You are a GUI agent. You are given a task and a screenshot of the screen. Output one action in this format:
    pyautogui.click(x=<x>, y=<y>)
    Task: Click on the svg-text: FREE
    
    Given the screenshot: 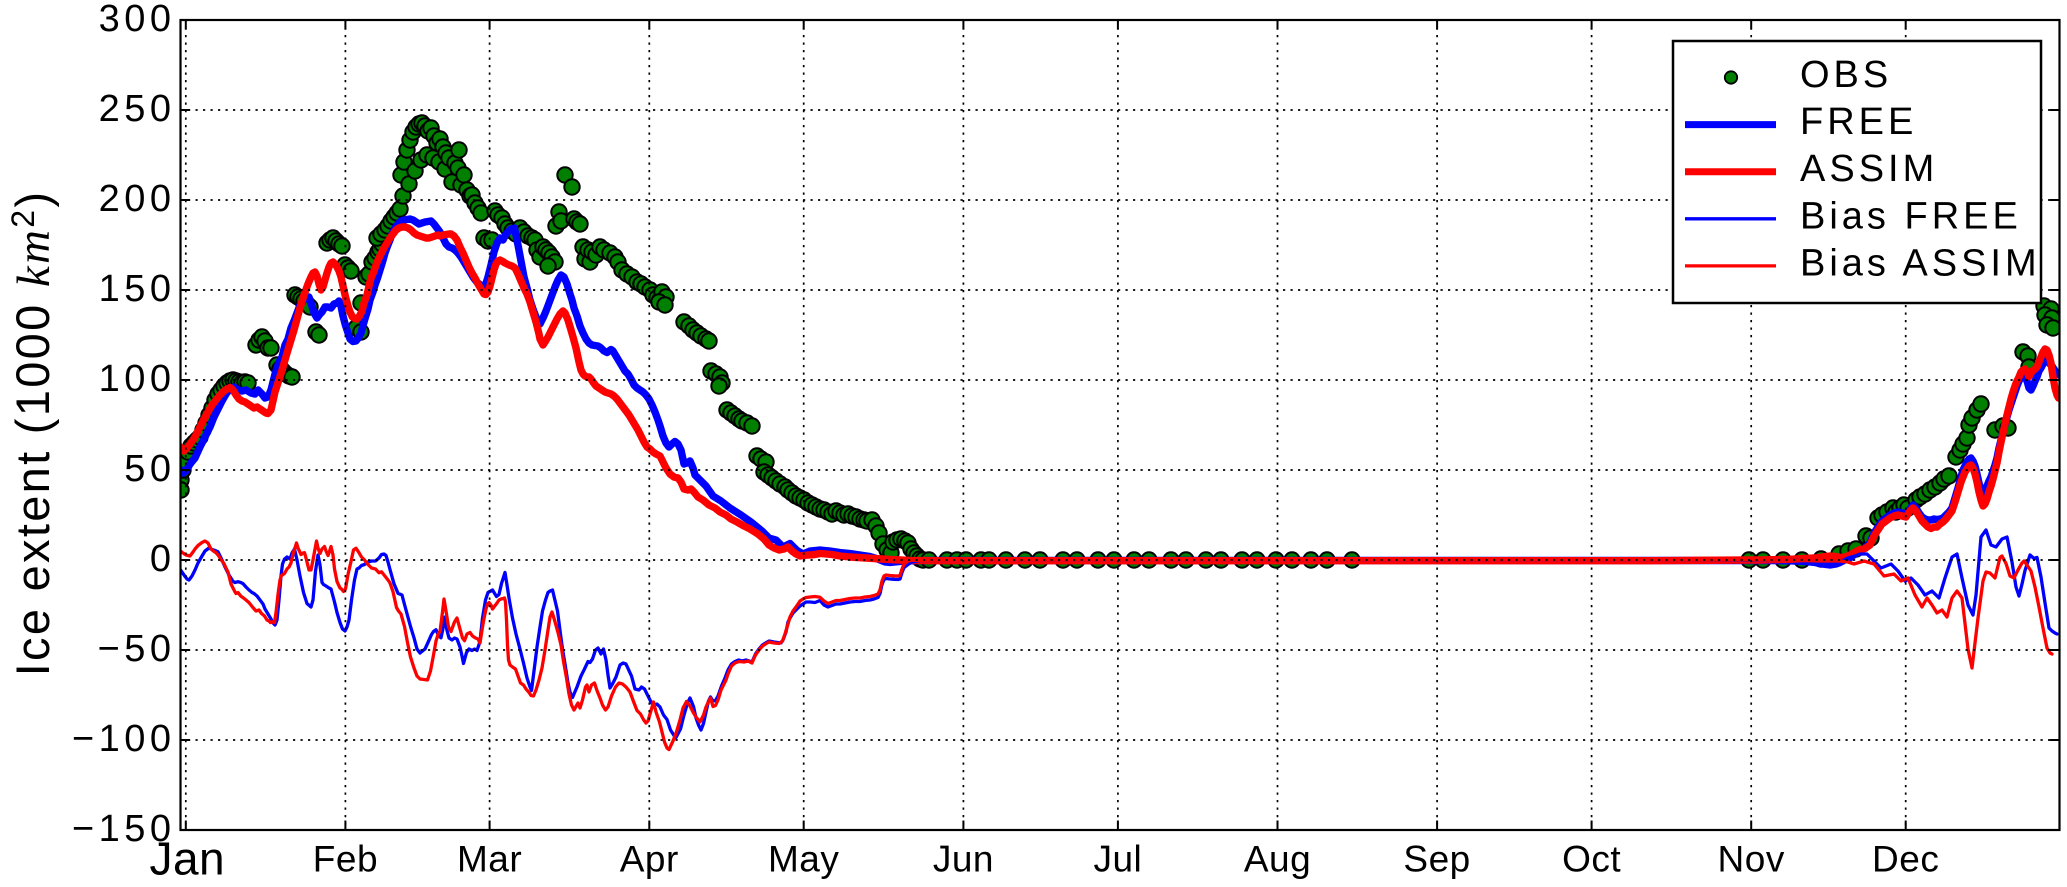 What is the action you would take?
    pyautogui.click(x=1858, y=122)
    